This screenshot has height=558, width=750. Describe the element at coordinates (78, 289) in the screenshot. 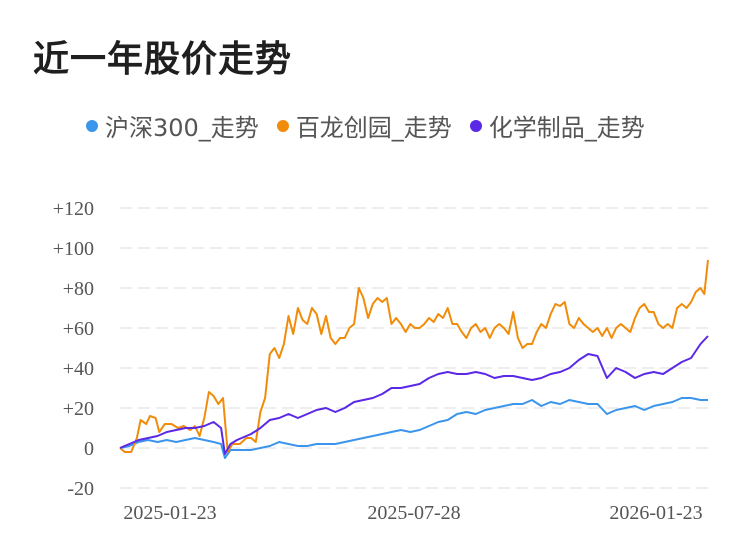

I see `y-tick-label: +80` at that location.